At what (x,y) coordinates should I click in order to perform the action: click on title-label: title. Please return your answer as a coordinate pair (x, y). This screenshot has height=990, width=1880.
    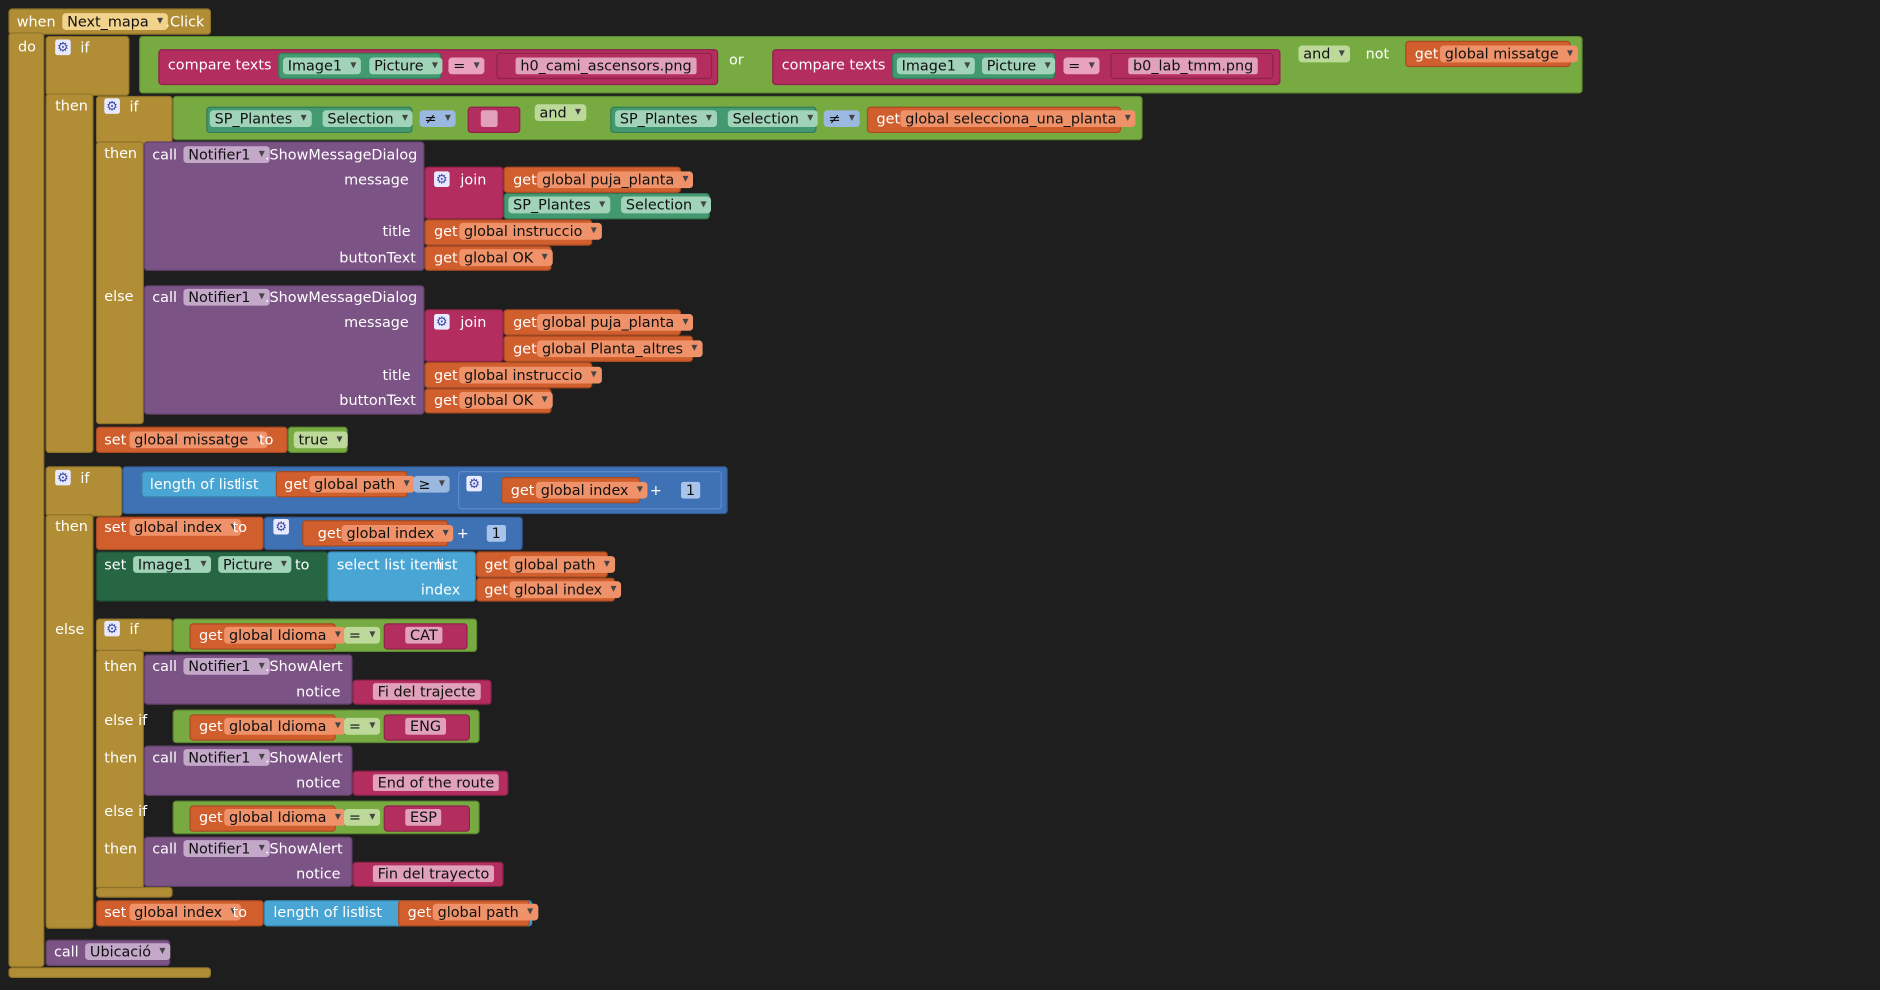
    Looking at the image, I should click on (396, 231).